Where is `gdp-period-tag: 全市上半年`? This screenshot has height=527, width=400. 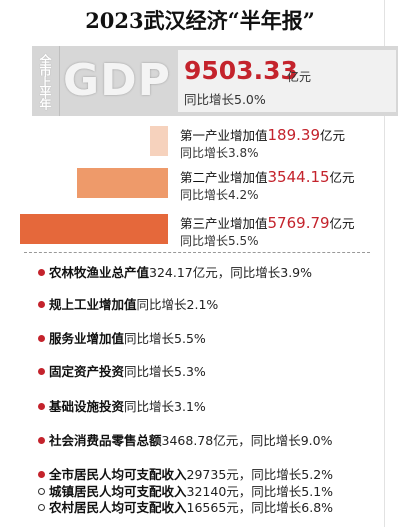 gdp-period-tag: 全市上半年 is located at coordinates (46, 81).